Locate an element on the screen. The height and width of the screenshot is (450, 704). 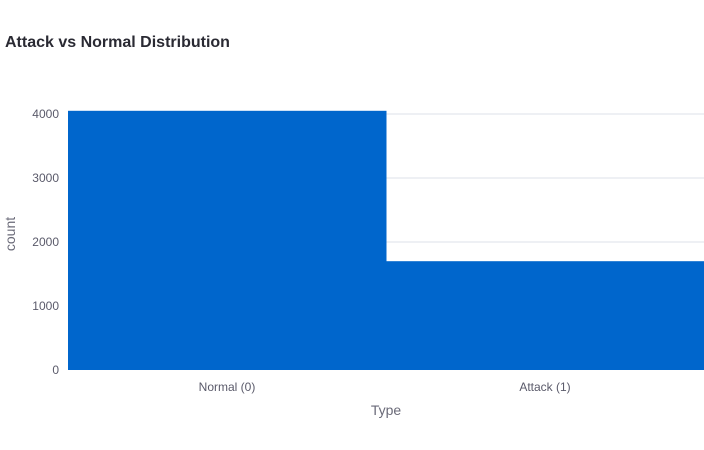
y-tick-label: 2000 is located at coordinates (45, 242).